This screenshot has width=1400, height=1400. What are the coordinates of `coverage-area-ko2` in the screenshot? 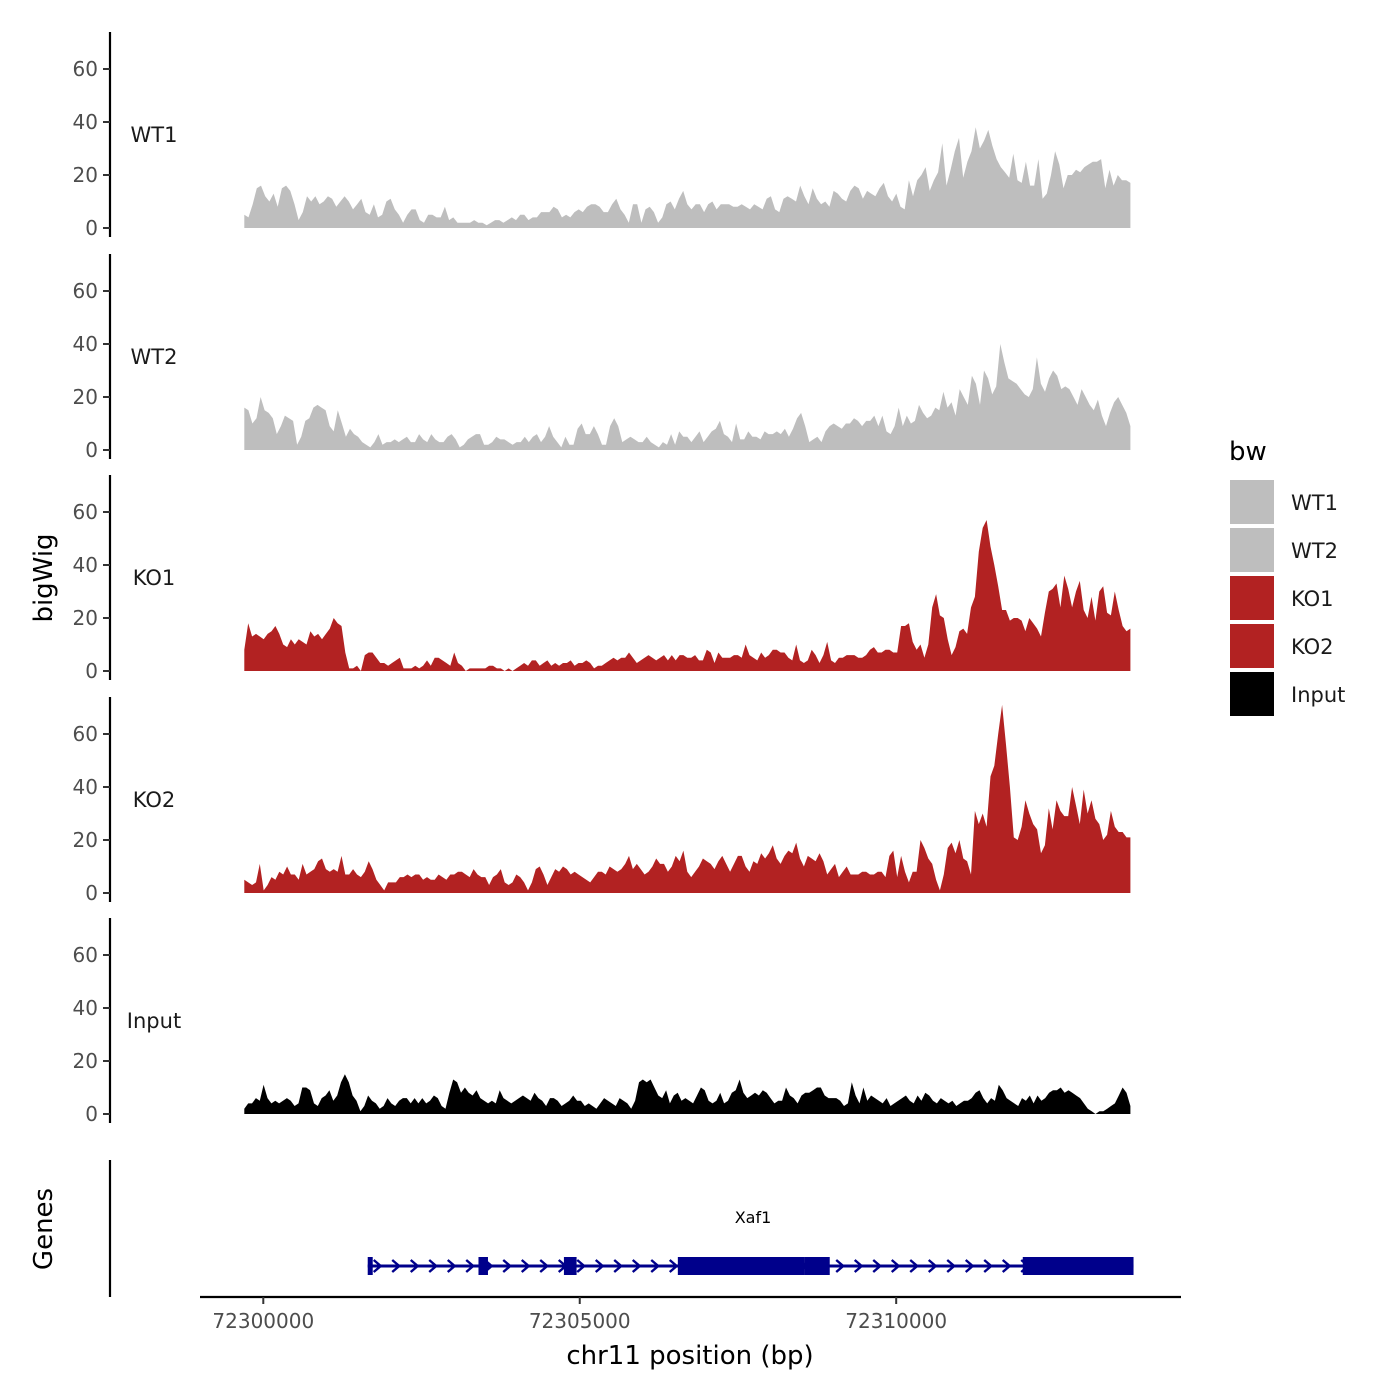 It's located at (687, 798).